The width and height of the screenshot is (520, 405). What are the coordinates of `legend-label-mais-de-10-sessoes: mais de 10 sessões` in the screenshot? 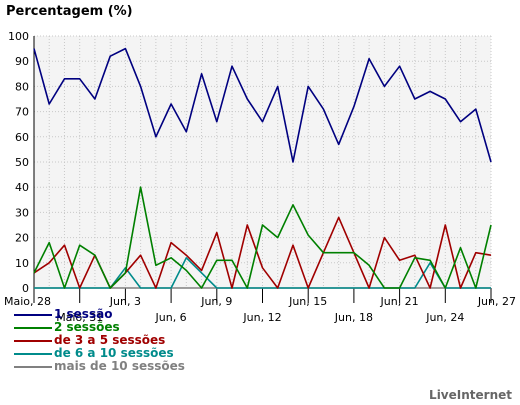 It's located at (119, 366).